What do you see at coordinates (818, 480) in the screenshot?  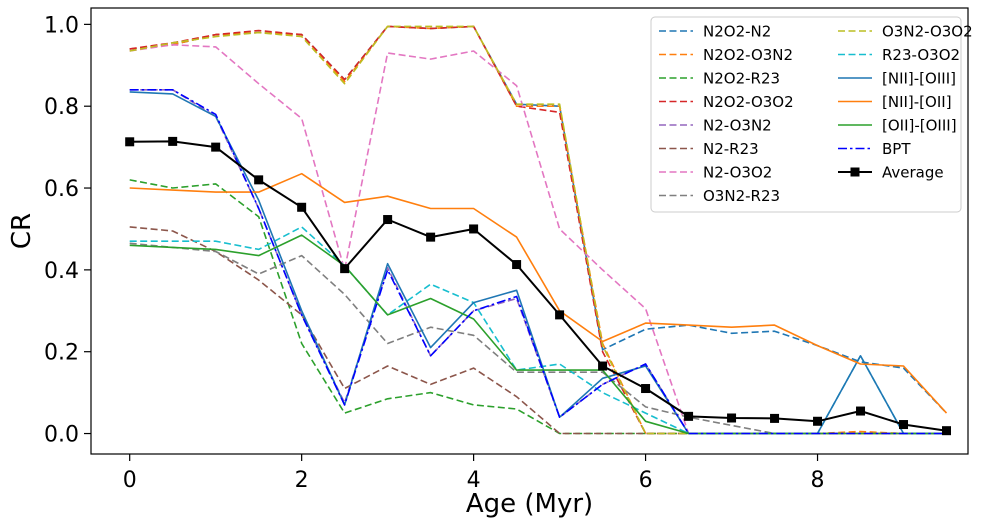 I see `x-tick-label: 8` at bounding box center [818, 480].